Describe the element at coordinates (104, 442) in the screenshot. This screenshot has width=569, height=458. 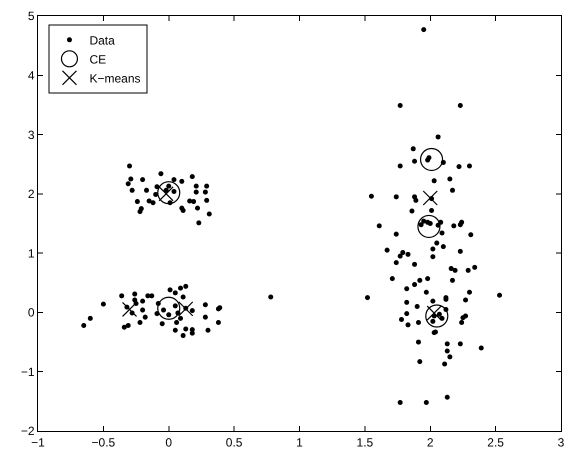
I see `x-tick-label: −0.5` at that location.